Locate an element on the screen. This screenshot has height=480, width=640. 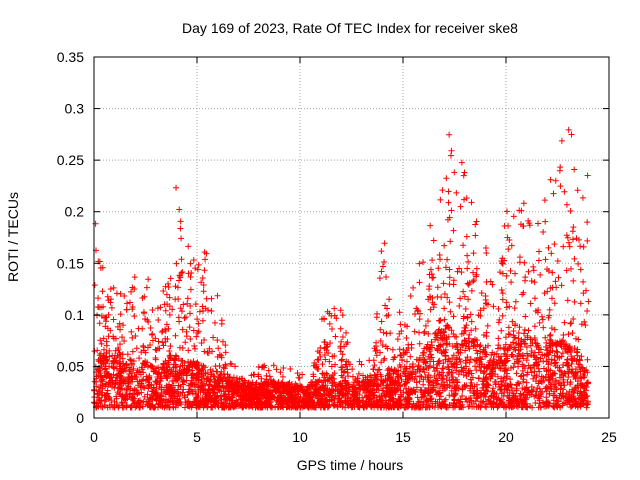
y-tick-label: 0.1 is located at coordinates (75, 315).